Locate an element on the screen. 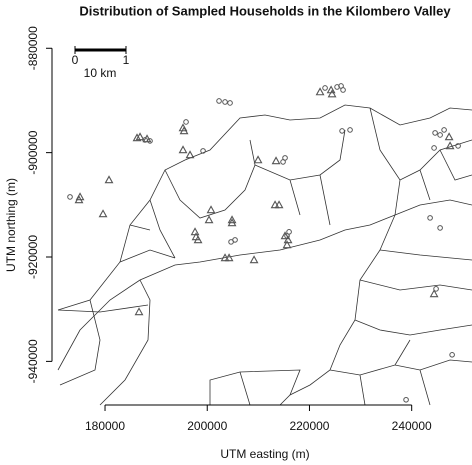  x-tick-label: 240000 is located at coordinates (412, 426).